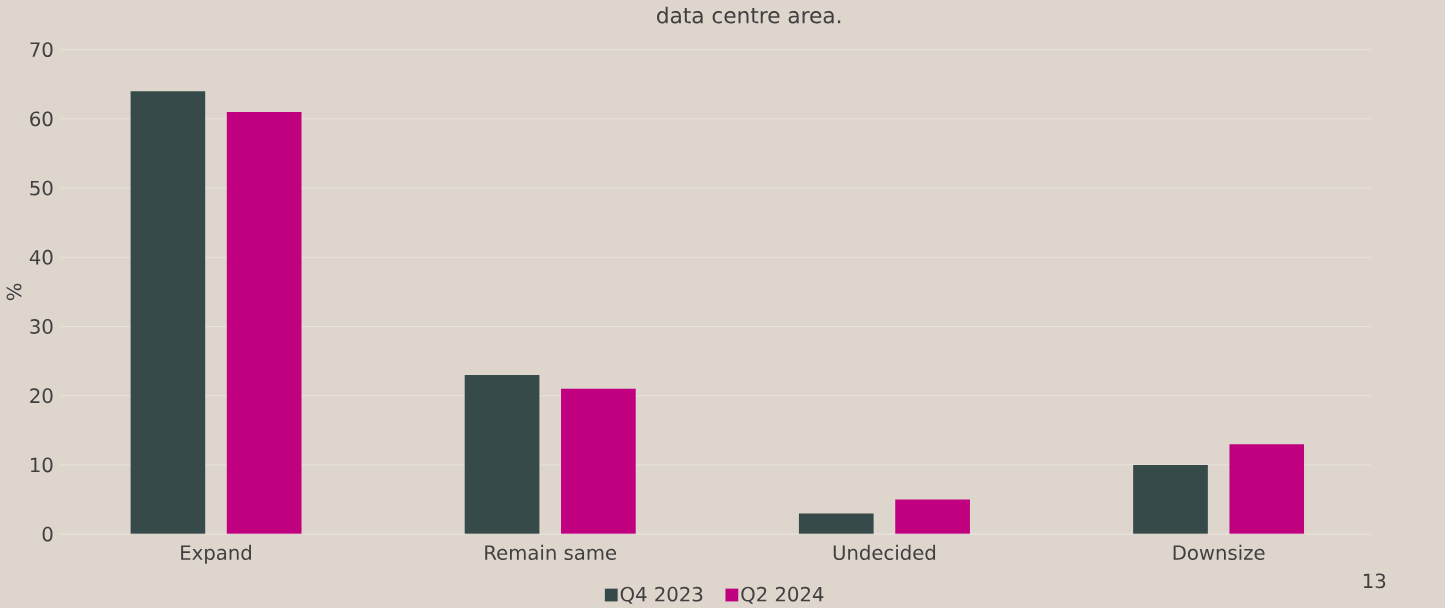 The width and height of the screenshot is (1445, 608). What do you see at coordinates (1374, 581) in the screenshot?
I see `text: 13` at bounding box center [1374, 581].